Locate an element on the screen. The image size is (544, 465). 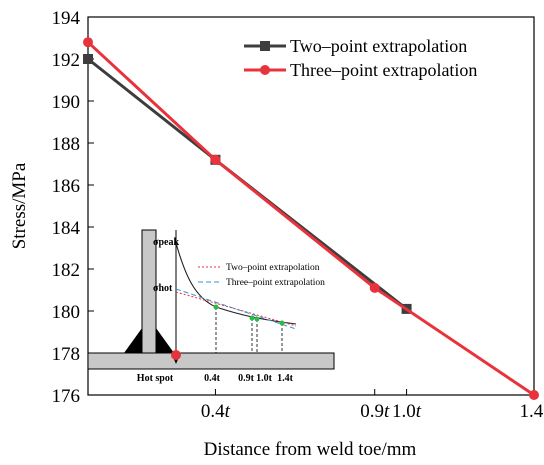
y-axis-label: Stress/MPa is located at coordinates (19, 205).